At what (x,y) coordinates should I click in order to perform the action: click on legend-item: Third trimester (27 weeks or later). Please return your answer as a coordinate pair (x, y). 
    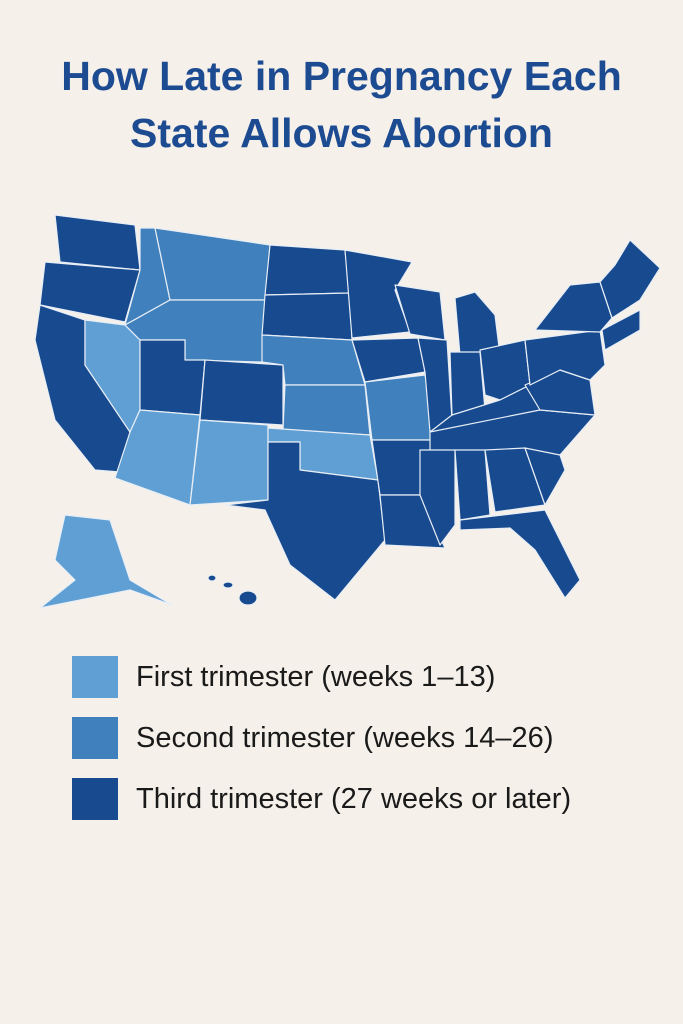
    Looking at the image, I should click on (321, 799).